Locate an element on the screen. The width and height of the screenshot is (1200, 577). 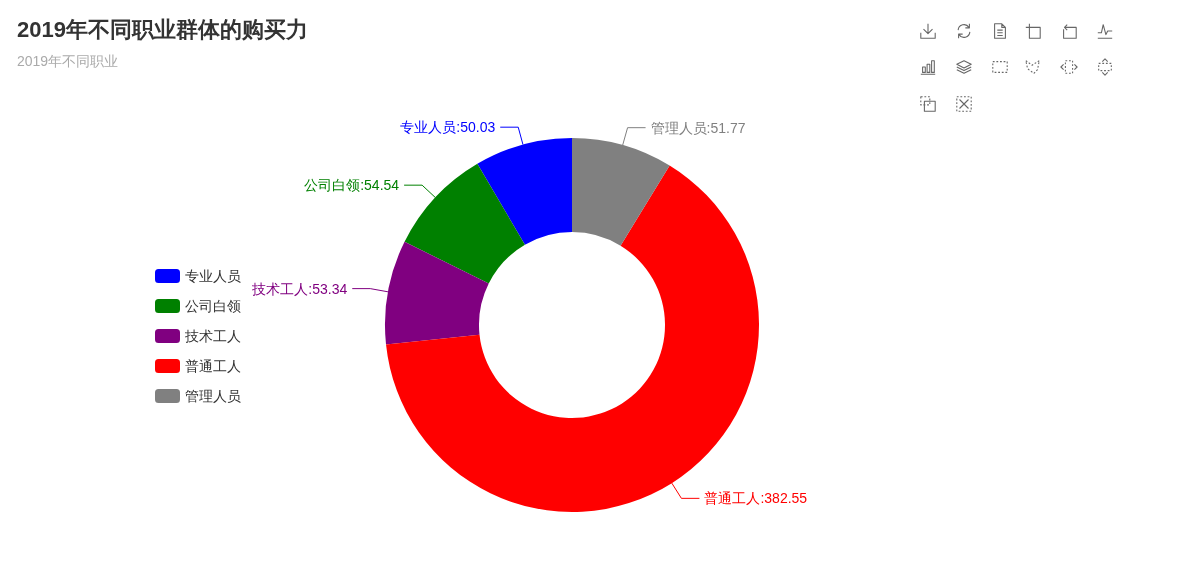
category-label: 技术工人:53.34 is located at coordinates (300, 288).